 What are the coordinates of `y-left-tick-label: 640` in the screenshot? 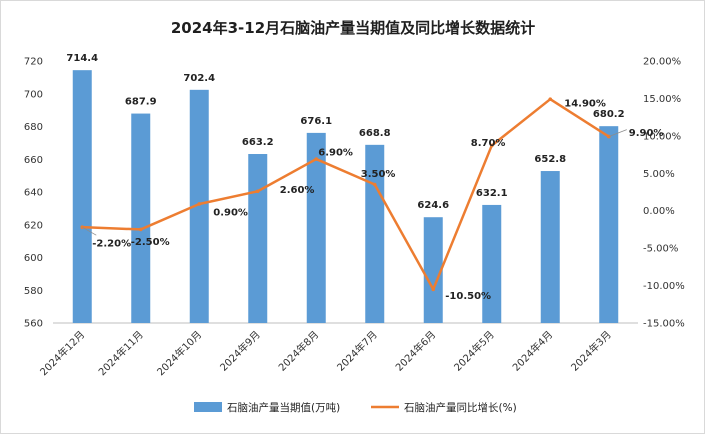 It's located at (33, 193).